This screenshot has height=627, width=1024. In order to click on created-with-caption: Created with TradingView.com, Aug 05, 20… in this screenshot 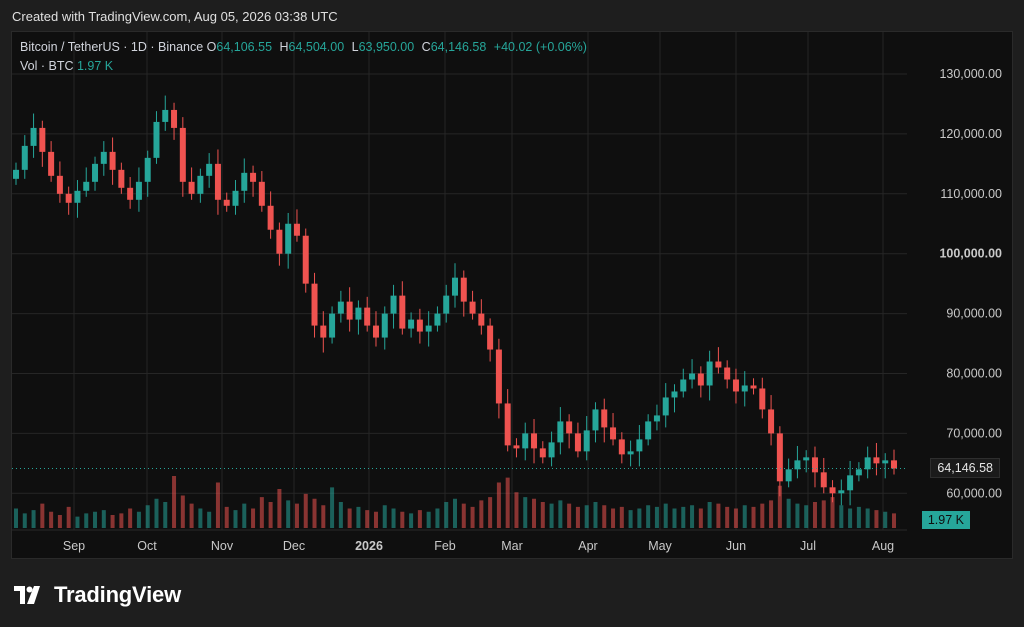, I will do `click(175, 16)`.